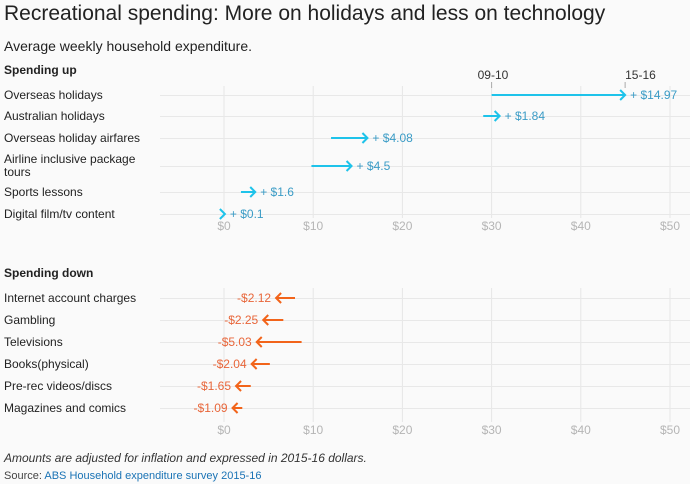  What do you see at coordinates (374, 166) in the screenshot?
I see `value-label: + $4.5` at bounding box center [374, 166].